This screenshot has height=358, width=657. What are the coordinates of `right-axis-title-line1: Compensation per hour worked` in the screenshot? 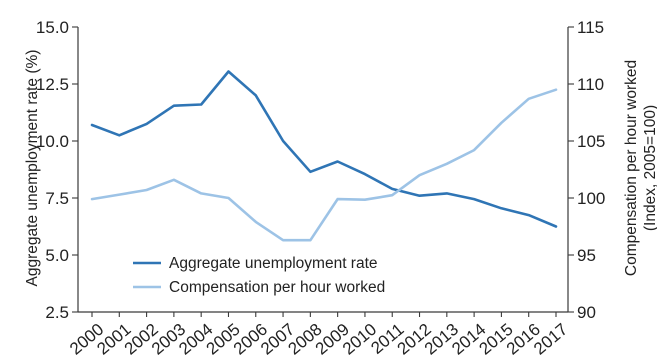 It's located at (631, 168).